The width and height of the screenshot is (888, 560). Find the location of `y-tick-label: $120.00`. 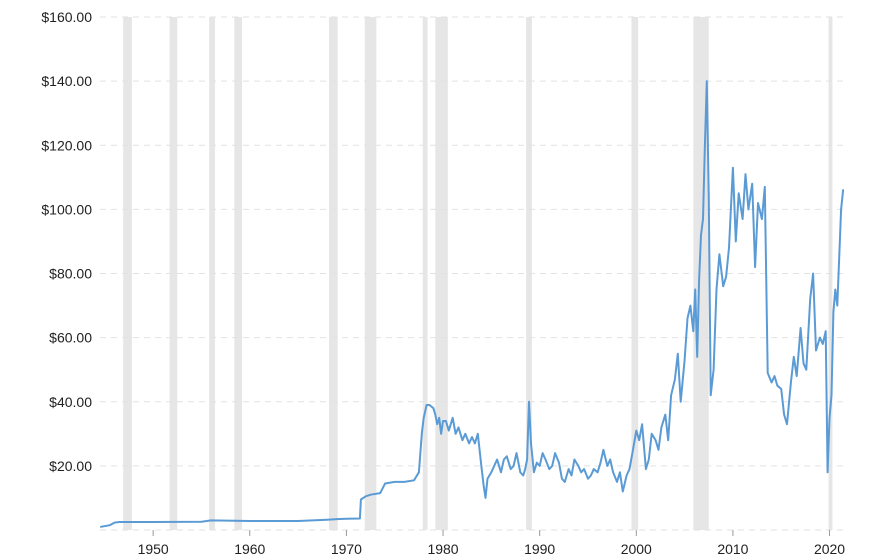

y-tick-label: $120.00 is located at coordinates (66, 145).